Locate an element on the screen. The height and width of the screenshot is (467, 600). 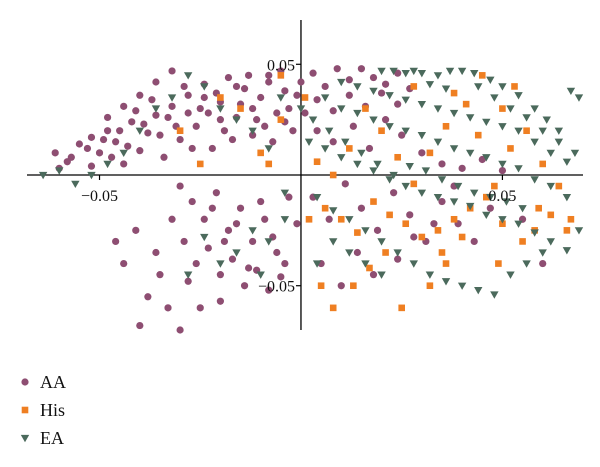
legend-item-ea: EA is located at coordinates (42, 438).